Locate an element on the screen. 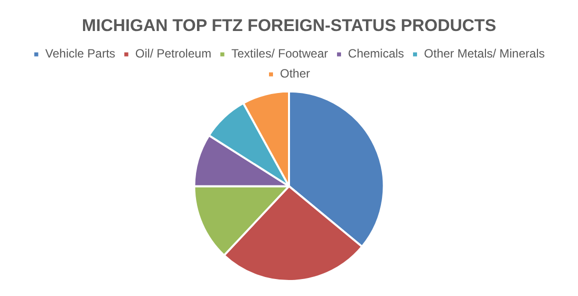  legend-label: Vehicle Parts is located at coordinates (80, 53).